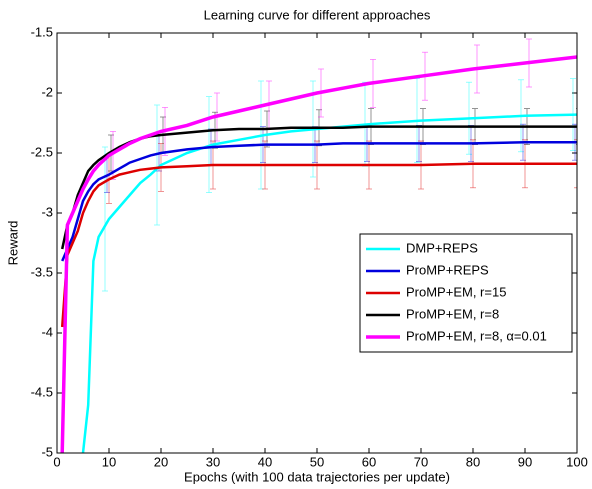 Image resolution: width=592 pixels, height=489 pixels. What do you see at coordinates (442, 247) in the screenshot?
I see `legend-label: DMP+REPS` at bounding box center [442, 247].